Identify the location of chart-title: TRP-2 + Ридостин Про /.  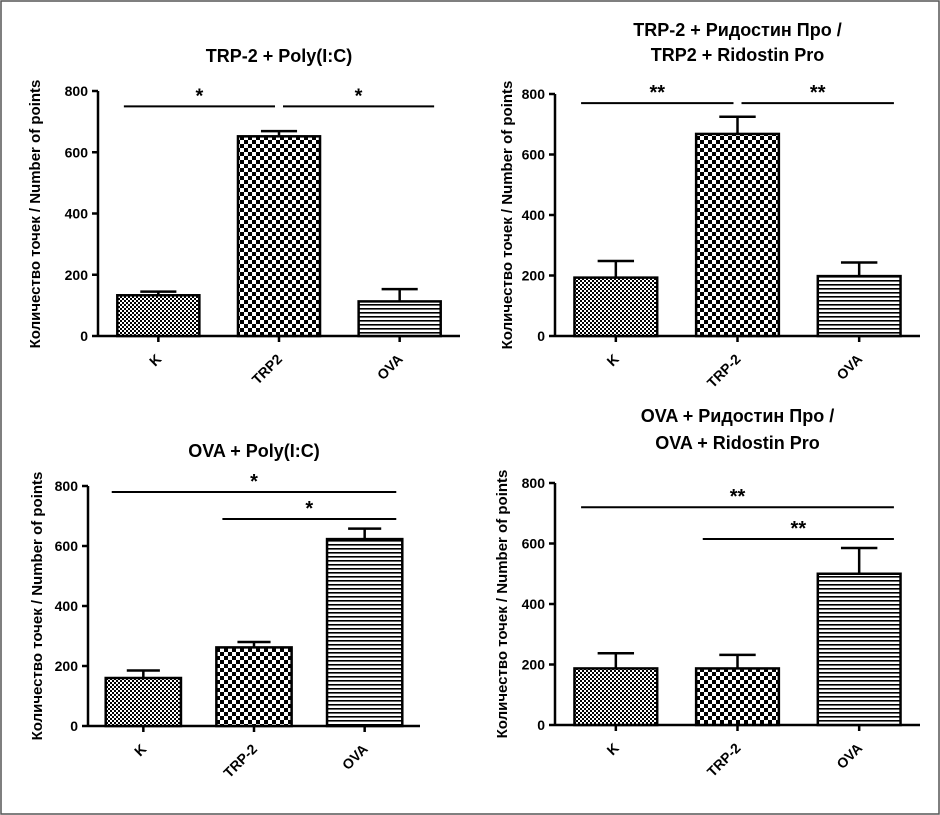
(737, 30).